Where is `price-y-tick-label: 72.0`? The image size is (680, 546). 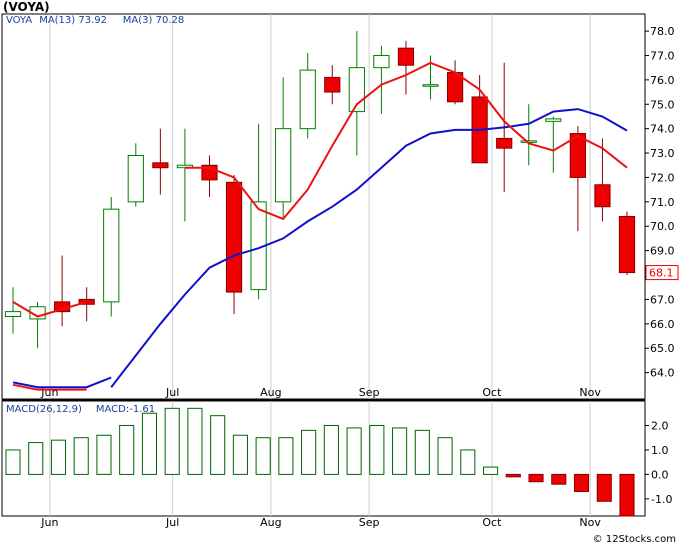 price-y-tick-label: 72.0 is located at coordinates (662, 177).